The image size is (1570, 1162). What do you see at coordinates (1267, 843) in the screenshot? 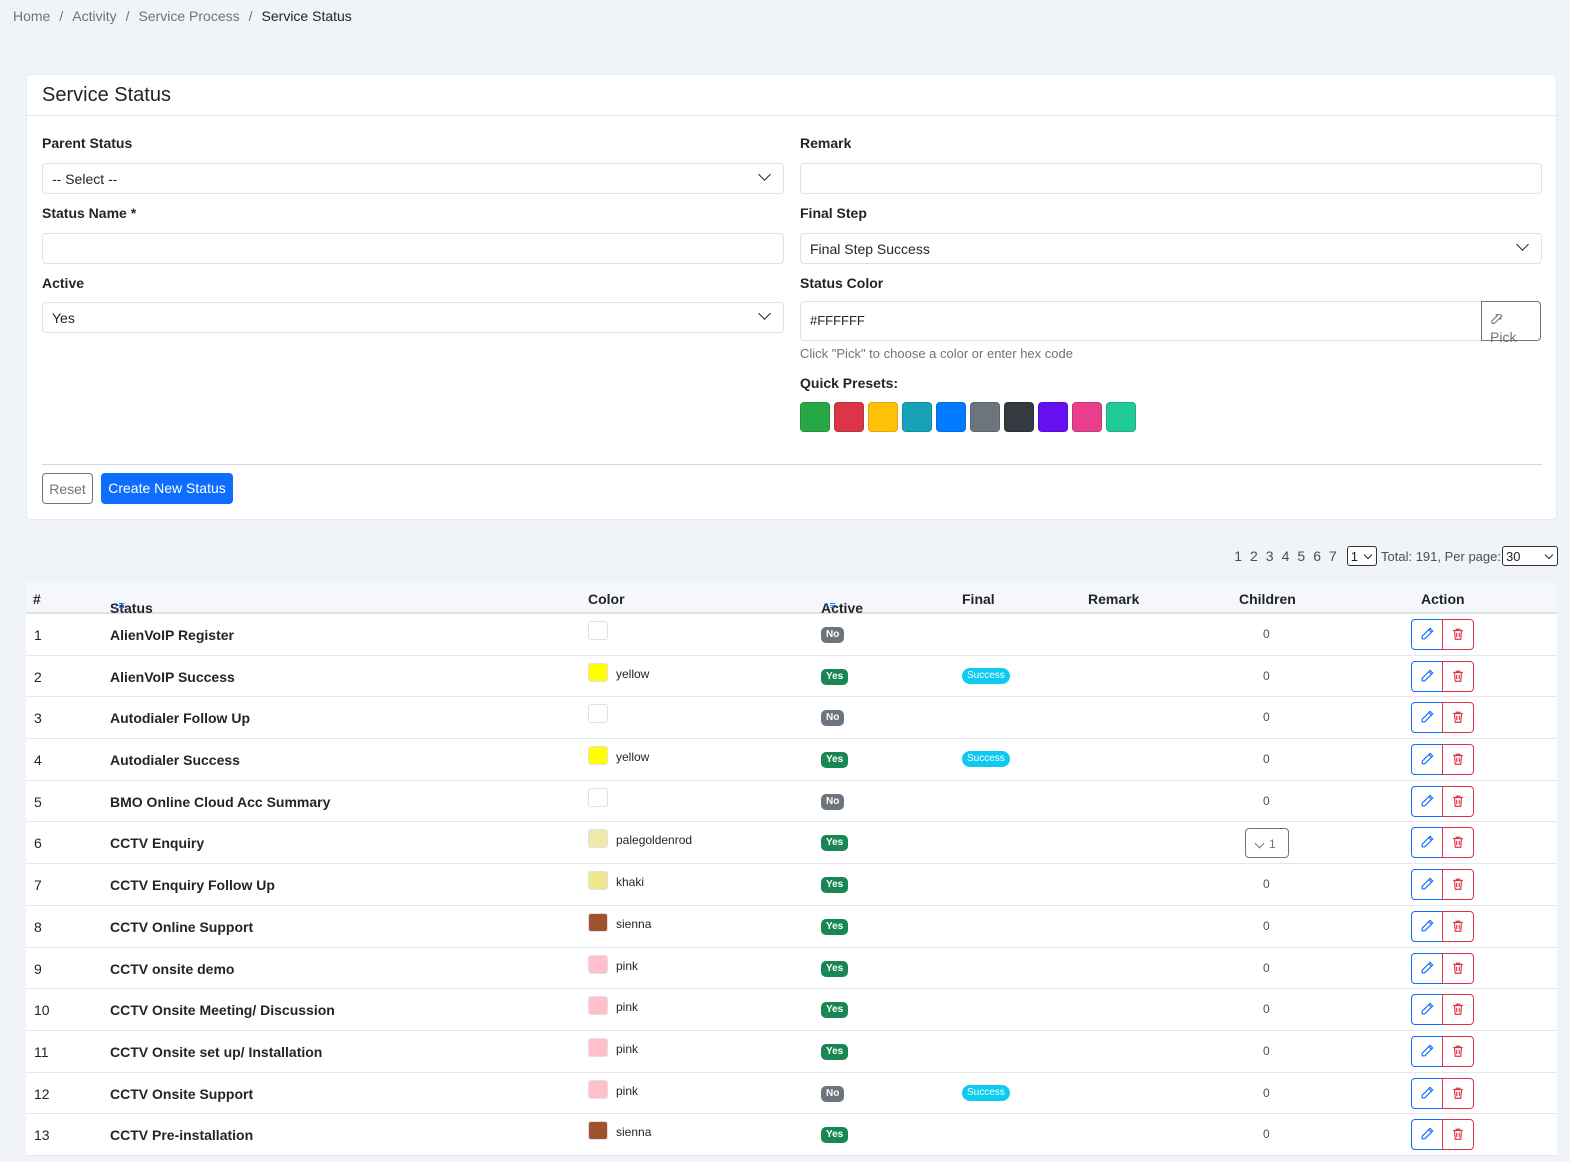
I see `children-toggle-button: 1` at bounding box center [1267, 843].